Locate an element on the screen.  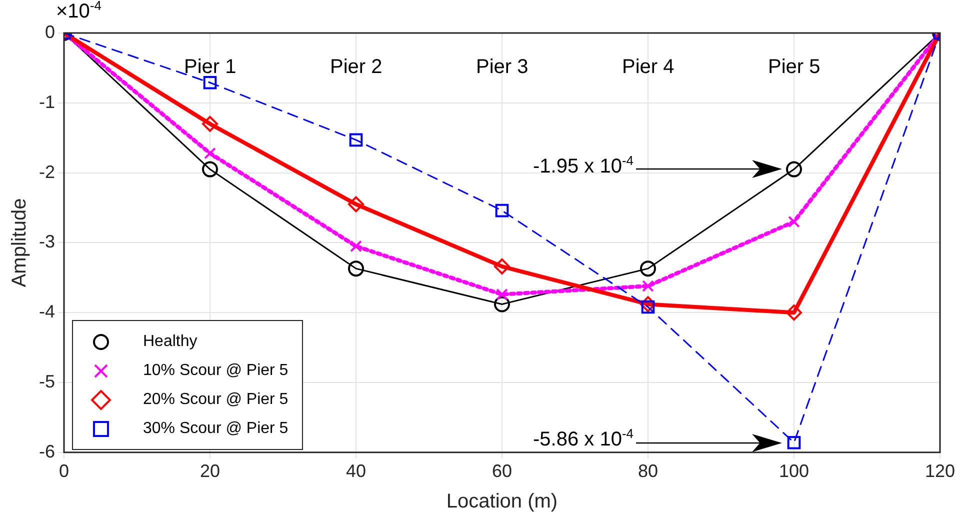
annotation: -5.86 x 10$^{-4}$ is located at coordinates (583, 438).